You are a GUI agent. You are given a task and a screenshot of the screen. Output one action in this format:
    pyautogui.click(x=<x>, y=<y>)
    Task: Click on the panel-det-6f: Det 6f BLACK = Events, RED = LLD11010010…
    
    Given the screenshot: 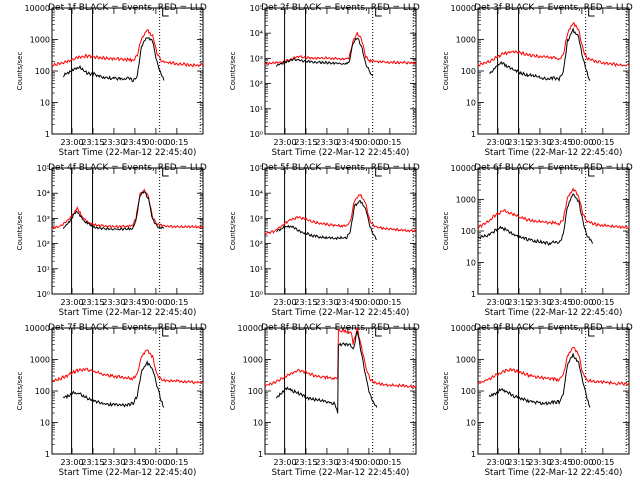 What is the action you would take?
    pyautogui.click(x=537, y=240)
    